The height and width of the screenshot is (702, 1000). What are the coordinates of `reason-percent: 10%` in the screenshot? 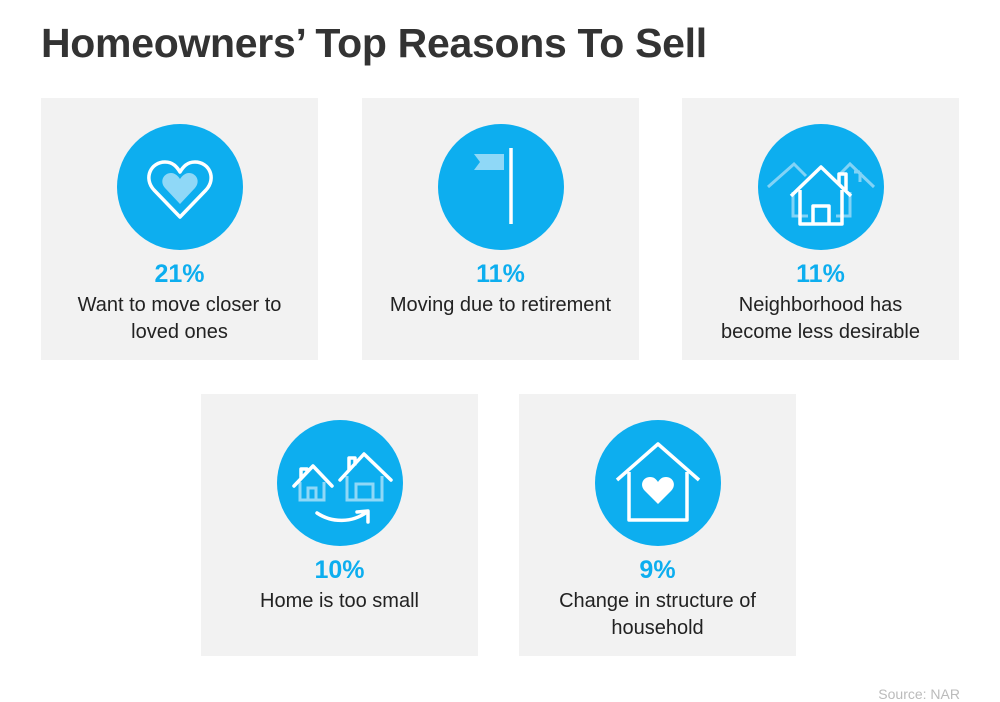 It's located at (339, 570).